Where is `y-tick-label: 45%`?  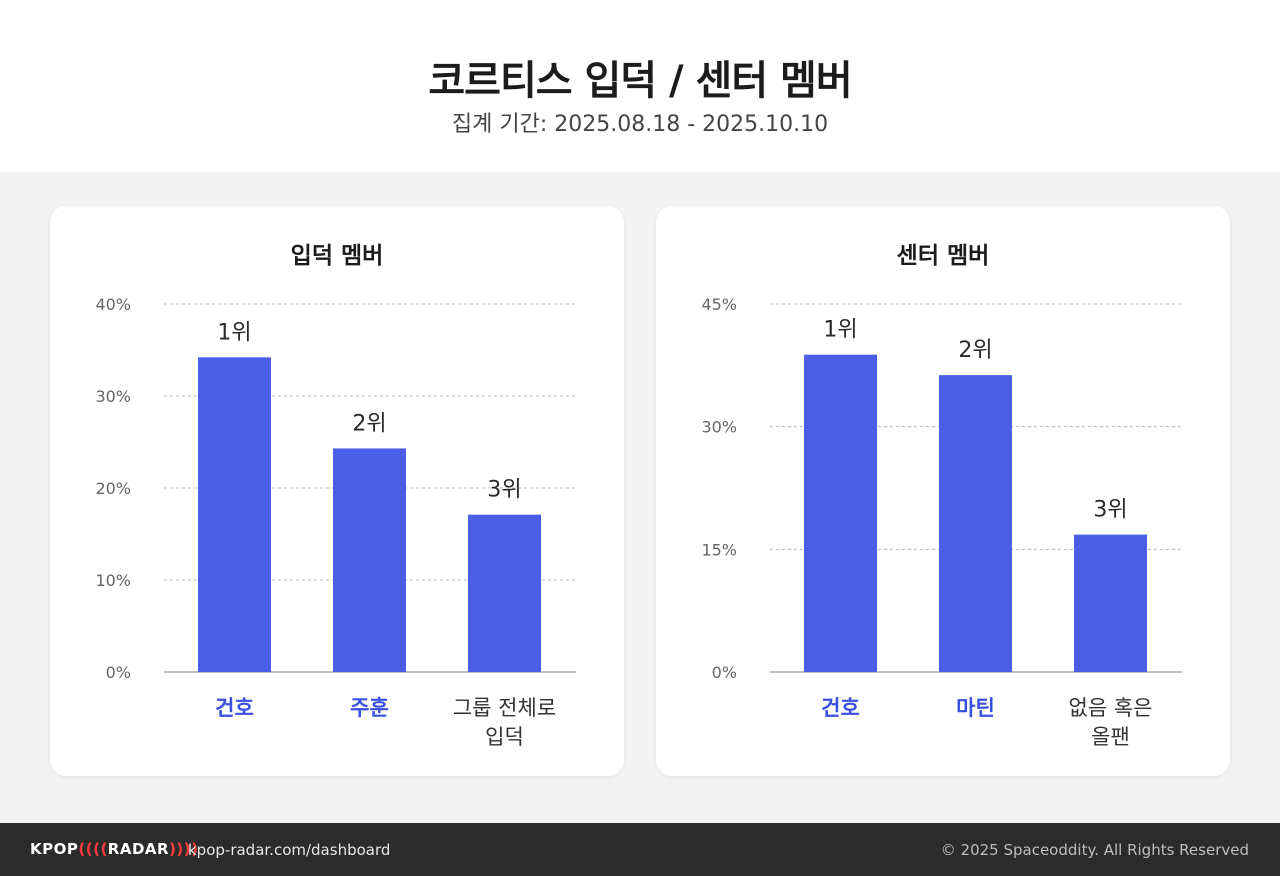
y-tick-label: 45% is located at coordinates (719, 304).